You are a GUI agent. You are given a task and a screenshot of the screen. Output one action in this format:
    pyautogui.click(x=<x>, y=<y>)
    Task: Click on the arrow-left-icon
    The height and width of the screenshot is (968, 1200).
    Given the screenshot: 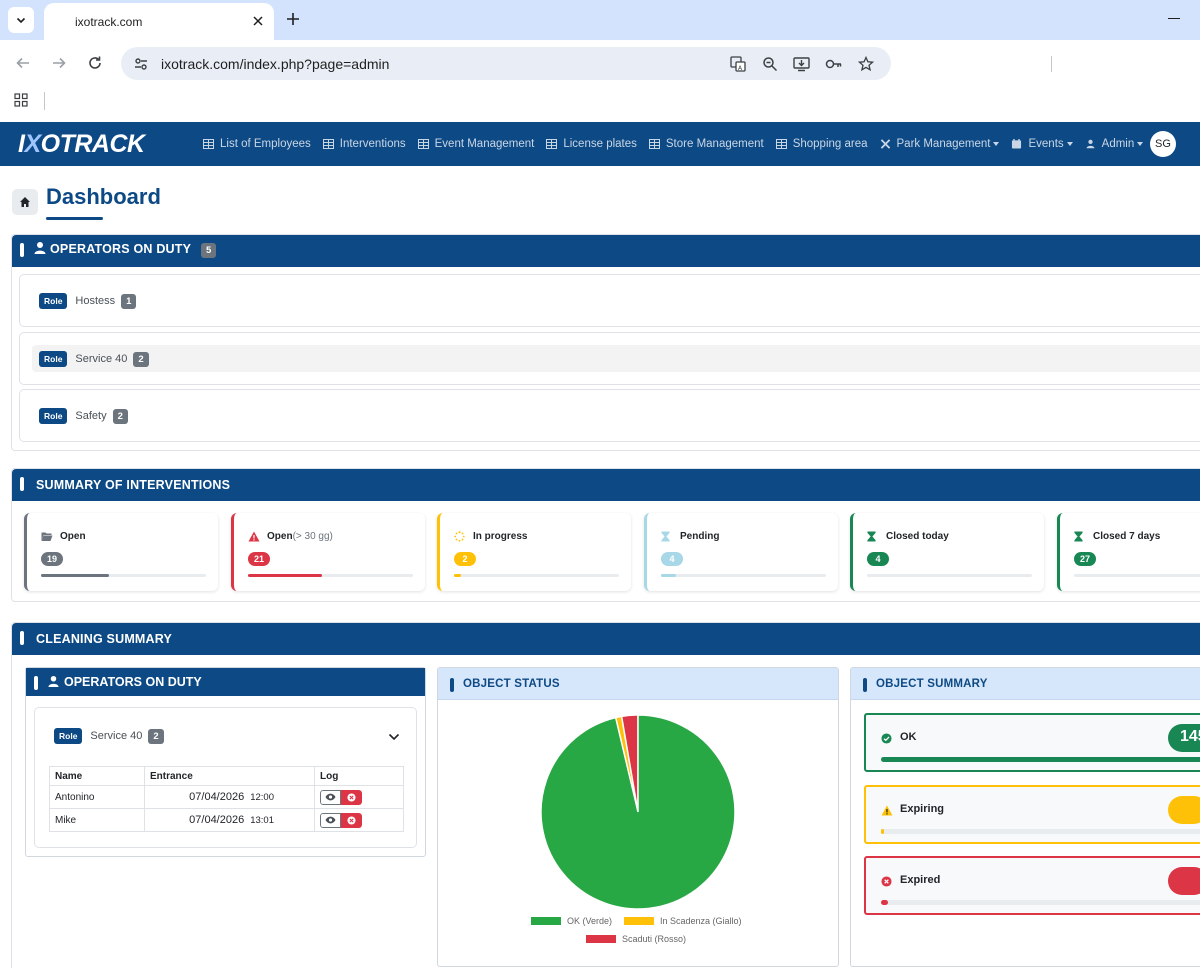 What is the action you would take?
    pyautogui.click(x=22, y=63)
    